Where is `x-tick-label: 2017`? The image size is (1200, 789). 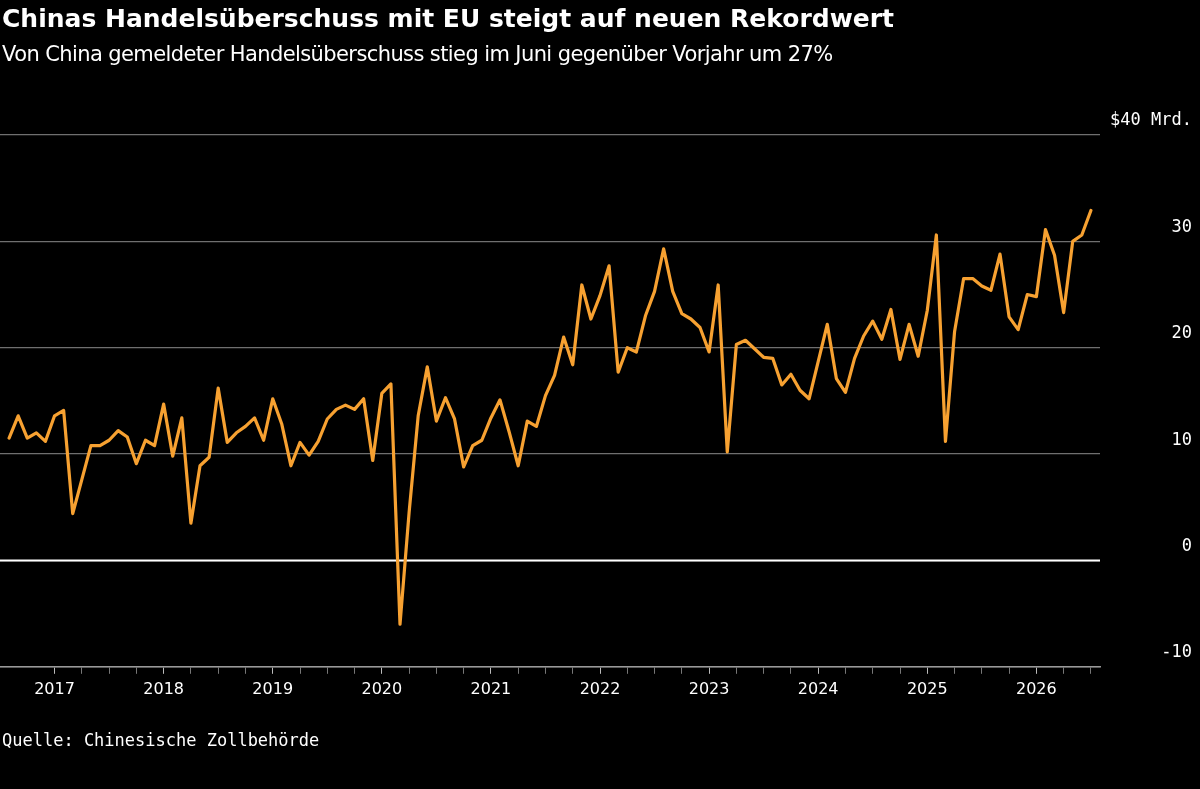
x-tick-label: 2017 is located at coordinates (54, 688).